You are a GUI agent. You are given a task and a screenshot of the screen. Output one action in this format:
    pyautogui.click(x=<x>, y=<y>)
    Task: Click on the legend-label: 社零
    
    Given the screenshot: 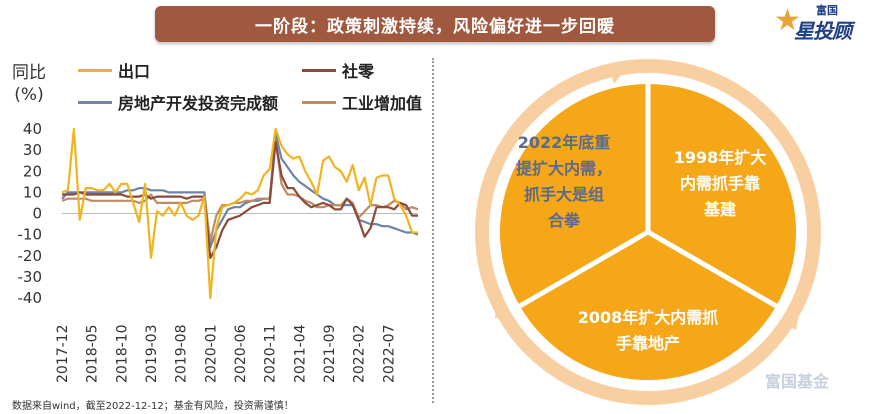 What is the action you would take?
    pyautogui.click(x=358, y=71)
    